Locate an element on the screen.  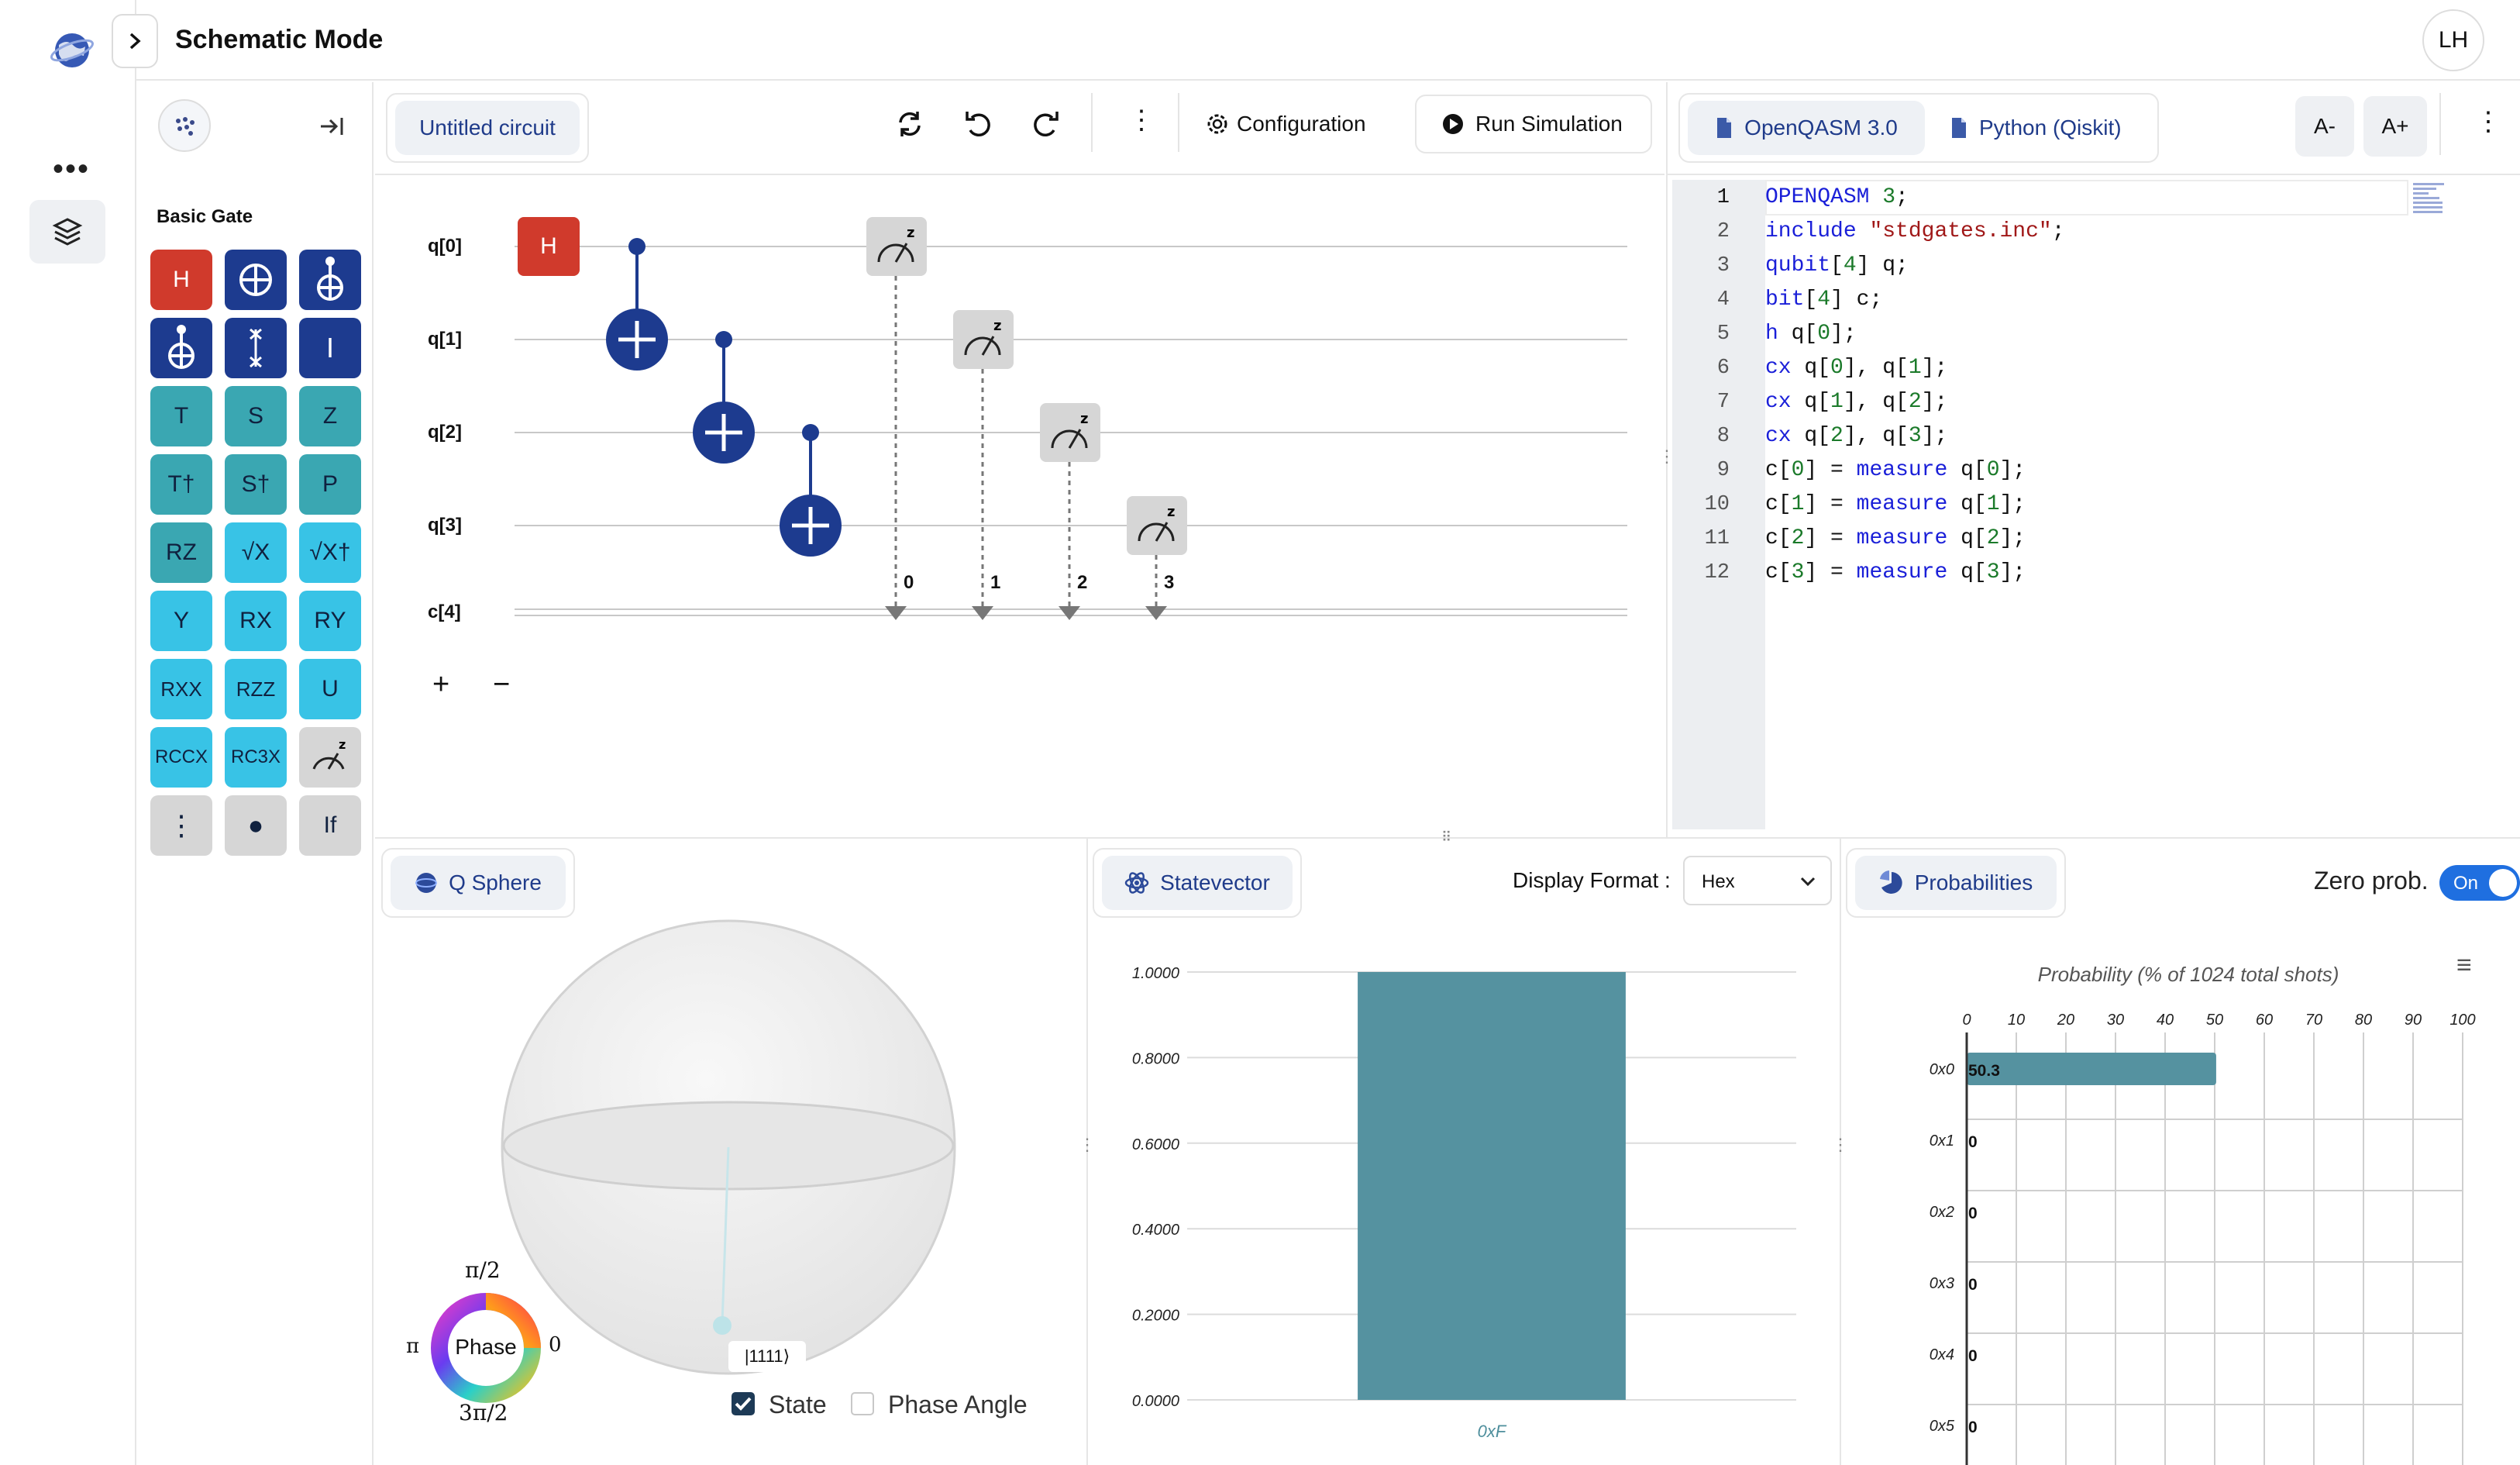
qubit-label-0: q[0] is located at coordinates (445, 246).